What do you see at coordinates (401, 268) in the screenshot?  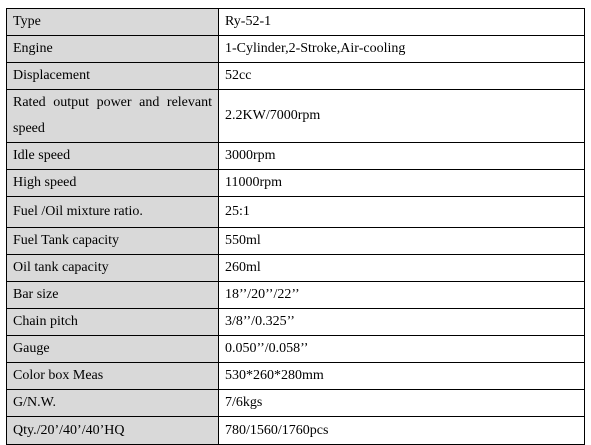 I see `spec-value: 260ml` at bounding box center [401, 268].